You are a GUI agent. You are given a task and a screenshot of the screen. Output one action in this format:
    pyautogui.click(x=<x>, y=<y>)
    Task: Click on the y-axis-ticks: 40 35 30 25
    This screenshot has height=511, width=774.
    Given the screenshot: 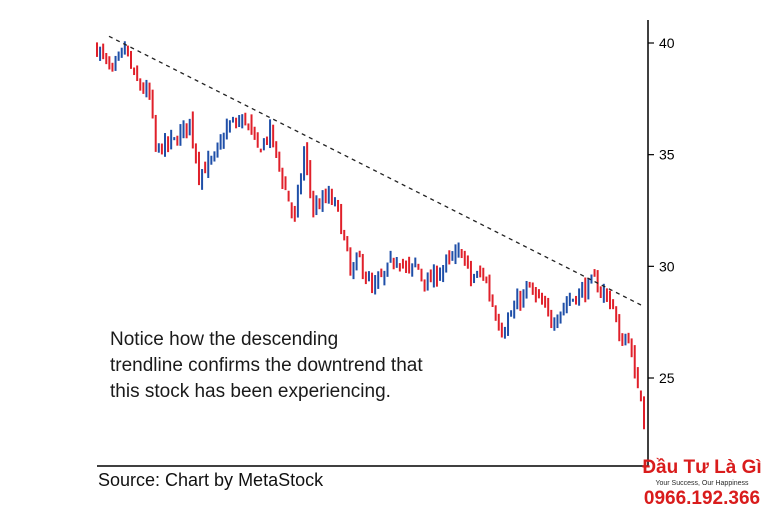 What is the action you would take?
    pyautogui.click(x=661, y=210)
    